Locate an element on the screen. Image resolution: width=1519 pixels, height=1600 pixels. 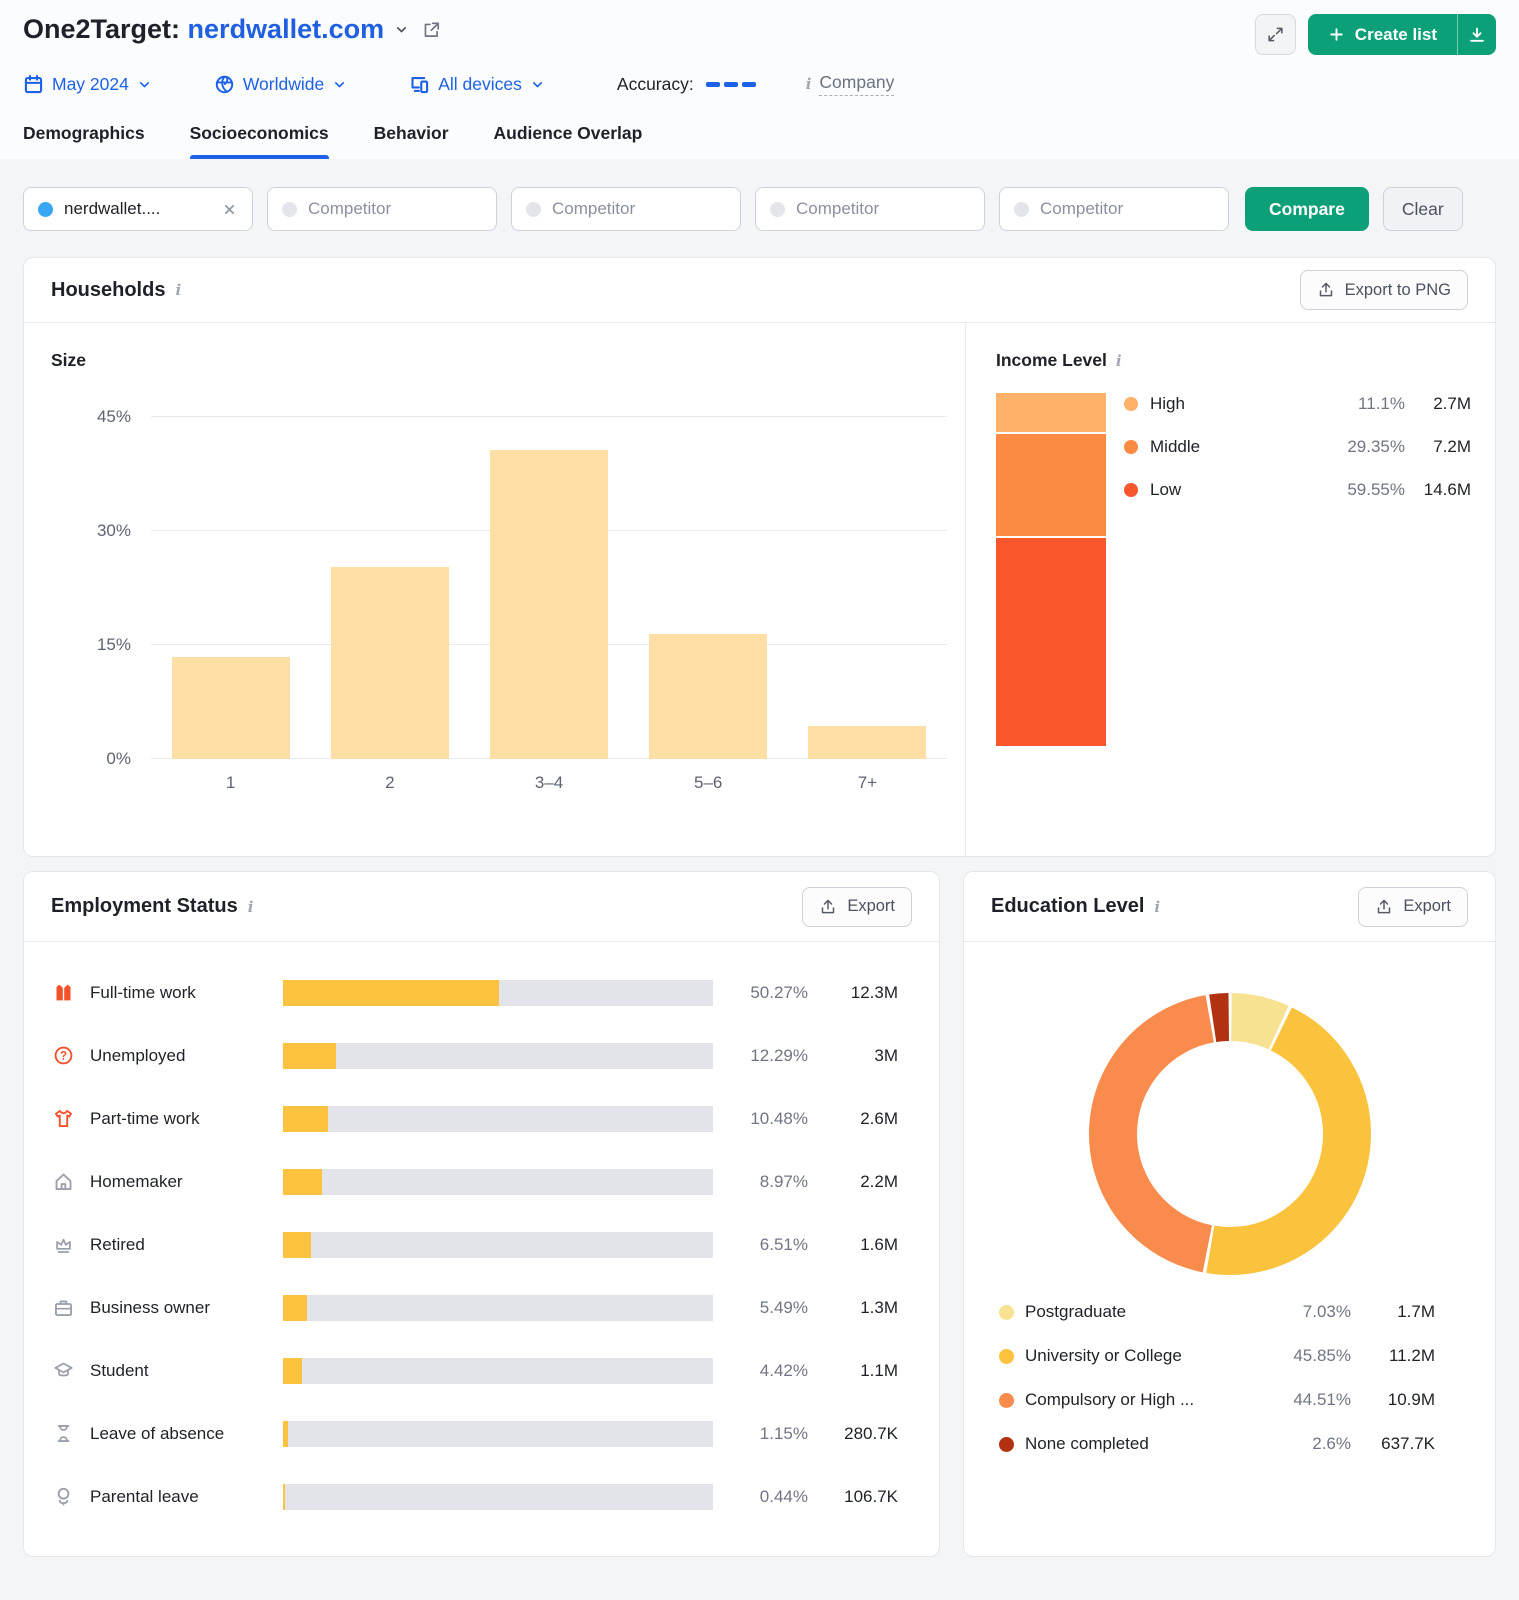
create-list-button: Create list is located at coordinates (1382, 34).